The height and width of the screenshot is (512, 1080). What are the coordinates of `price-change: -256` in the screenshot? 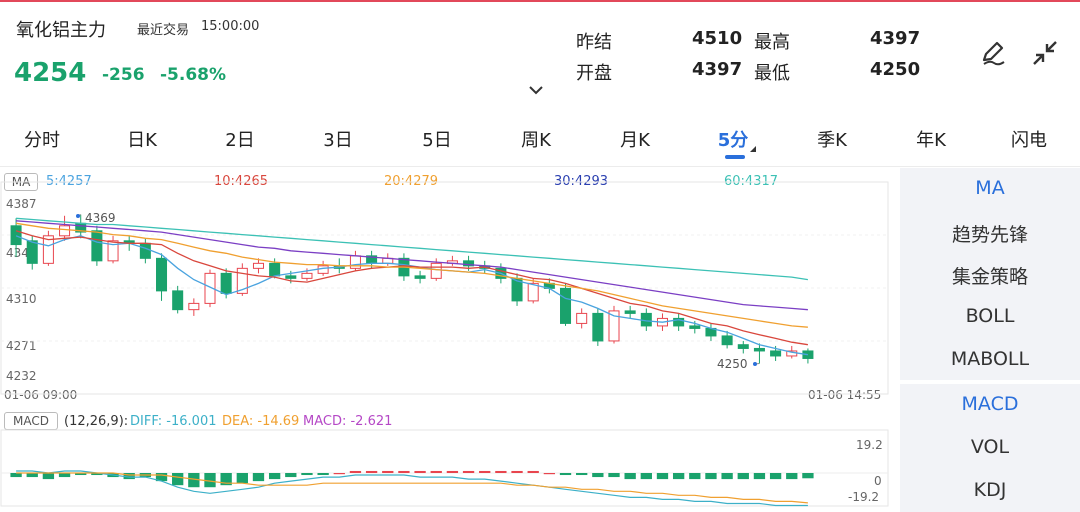 It's located at (123, 75).